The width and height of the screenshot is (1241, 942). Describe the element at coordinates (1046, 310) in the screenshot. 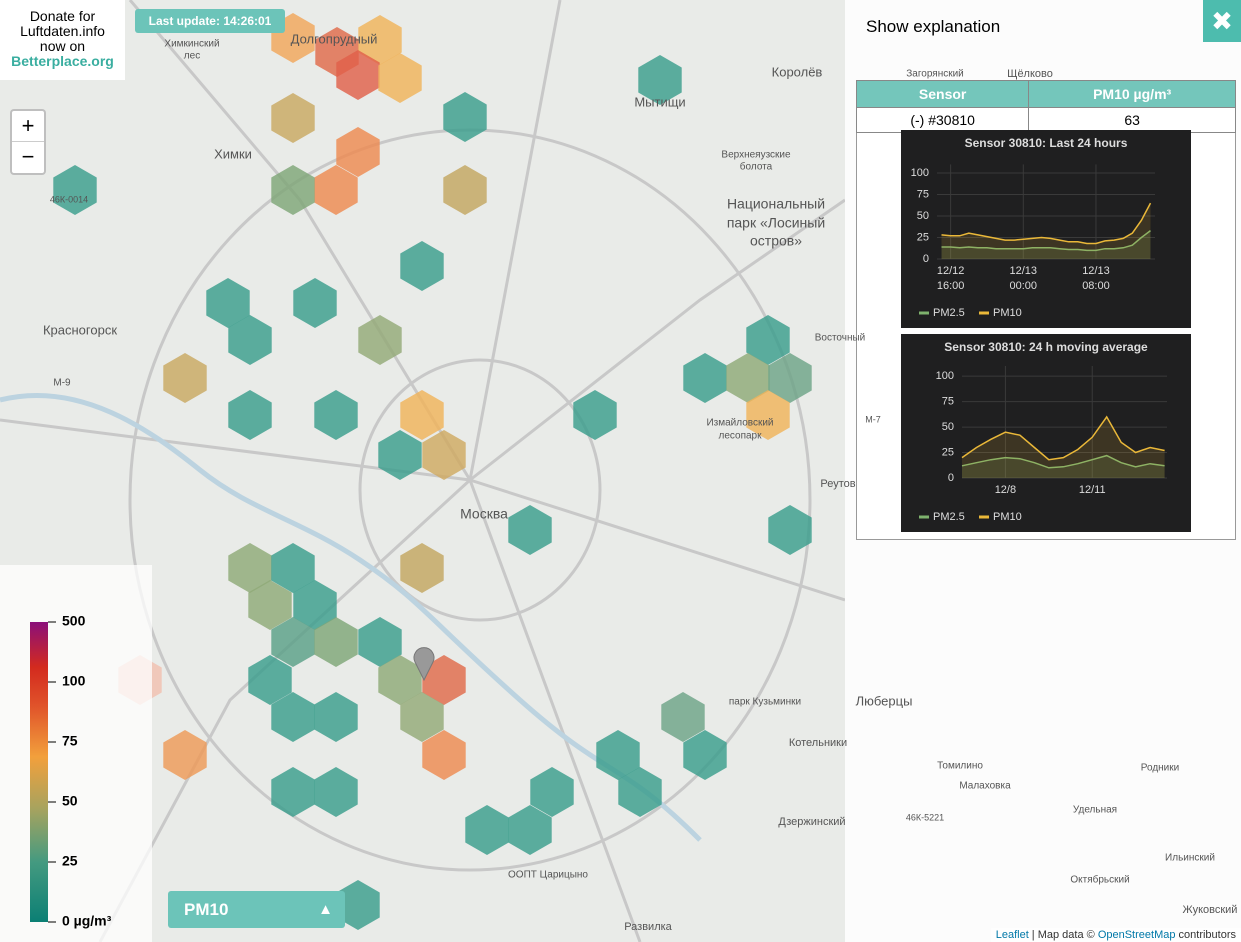

I see `sensor-box` at that location.